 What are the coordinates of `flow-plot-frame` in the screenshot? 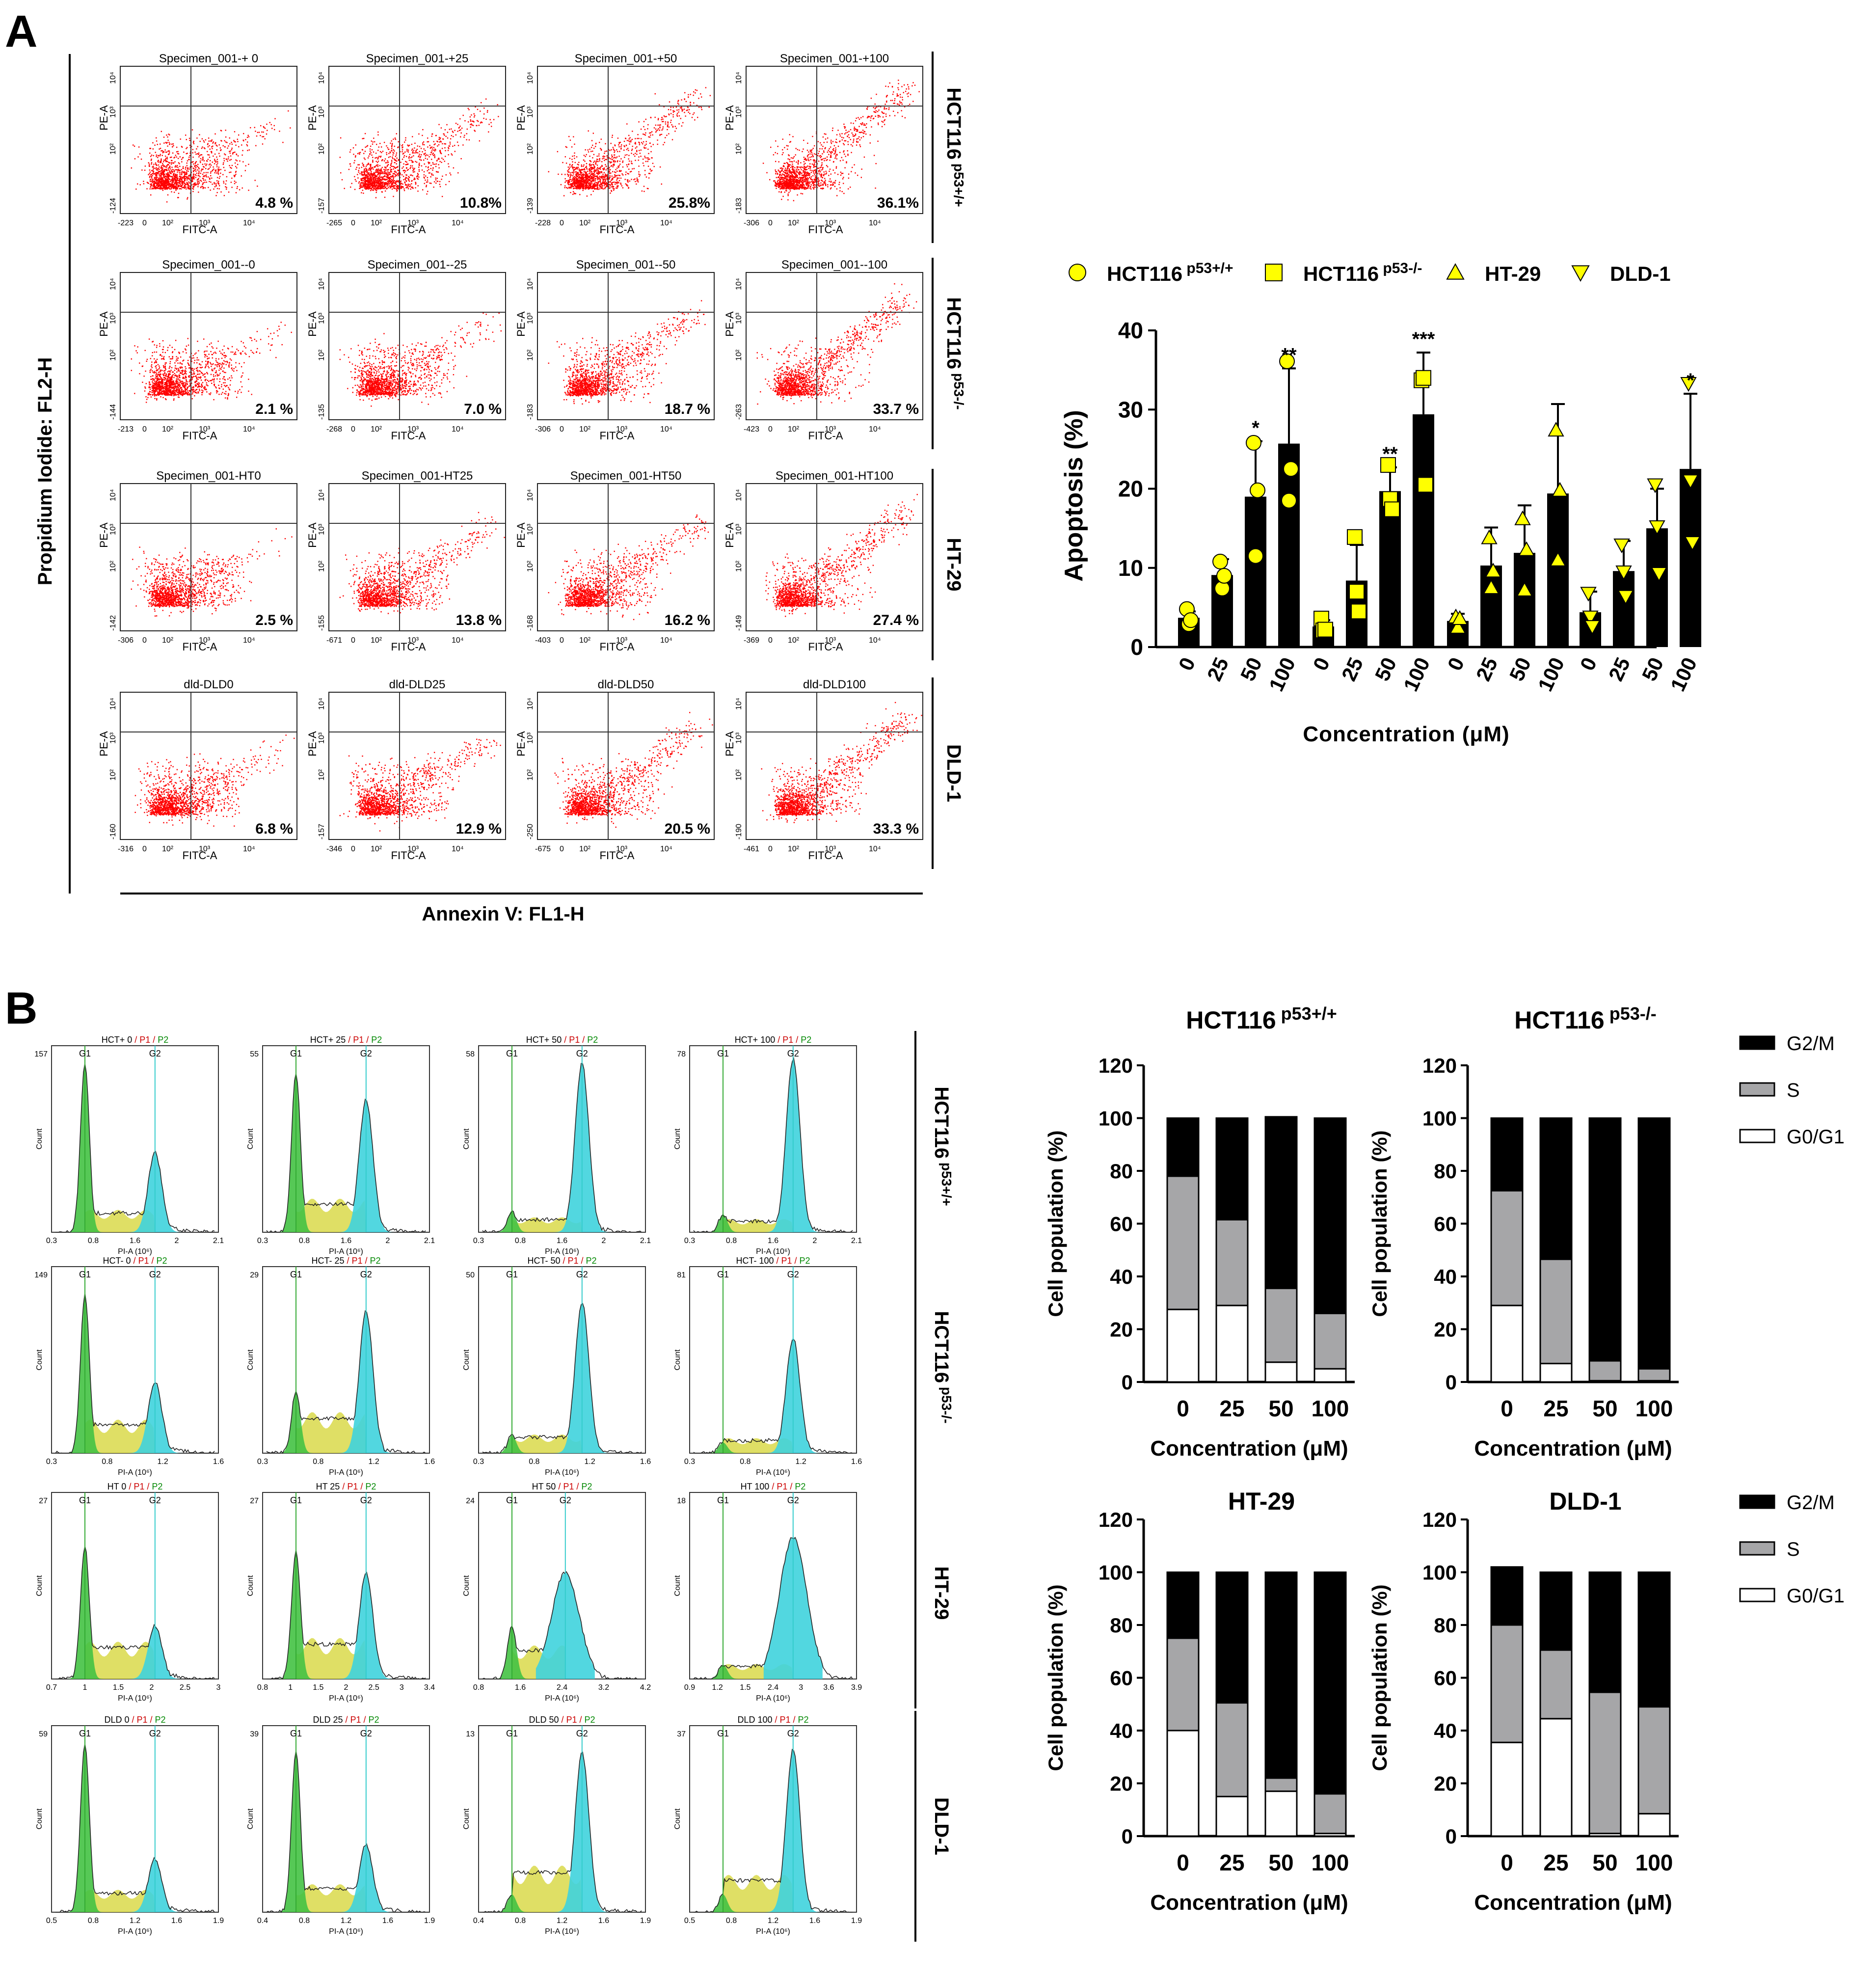 It's located at (209, 140).